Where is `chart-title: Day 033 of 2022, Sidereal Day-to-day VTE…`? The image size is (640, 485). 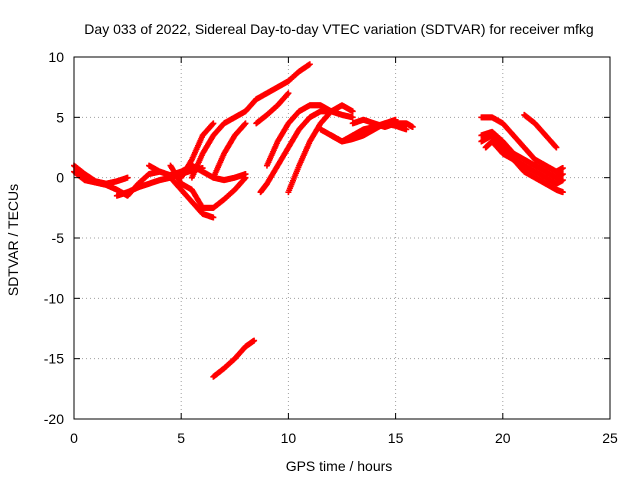 chart-title: Day 033 of 2022, Sidereal Day-to-day VTE… is located at coordinates (338, 29).